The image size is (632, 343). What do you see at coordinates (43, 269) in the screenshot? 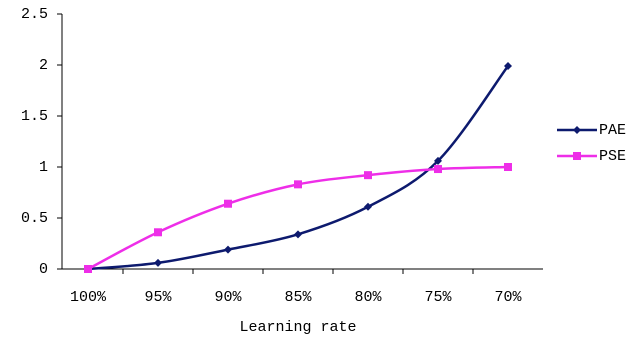
I see `y-tick-label: 0` at bounding box center [43, 269].